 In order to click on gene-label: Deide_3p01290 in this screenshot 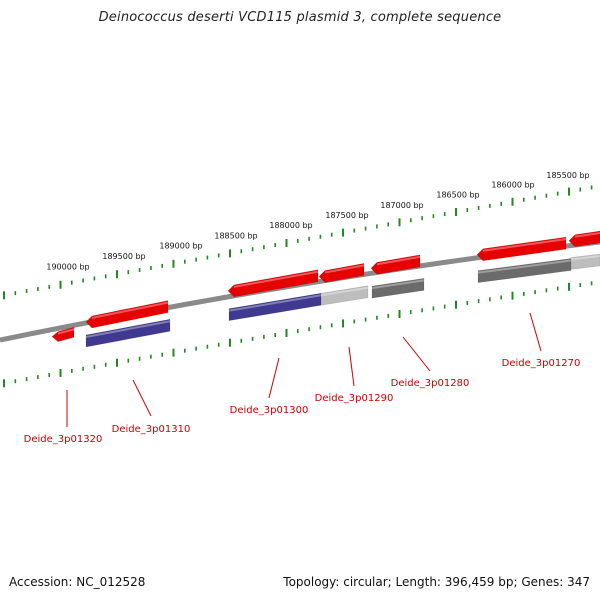, I will do `click(354, 398)`.